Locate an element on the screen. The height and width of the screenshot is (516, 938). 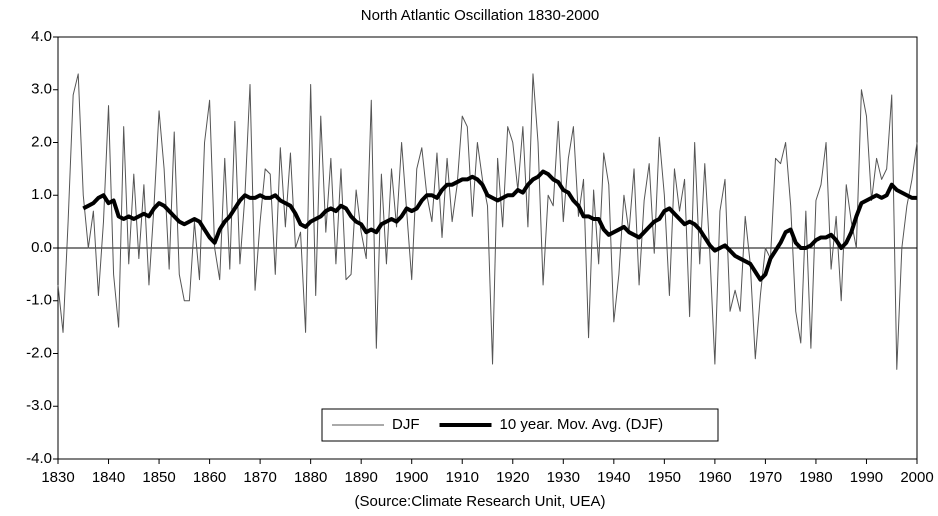
legend-label: DJF is located at coordinates (406, 424).